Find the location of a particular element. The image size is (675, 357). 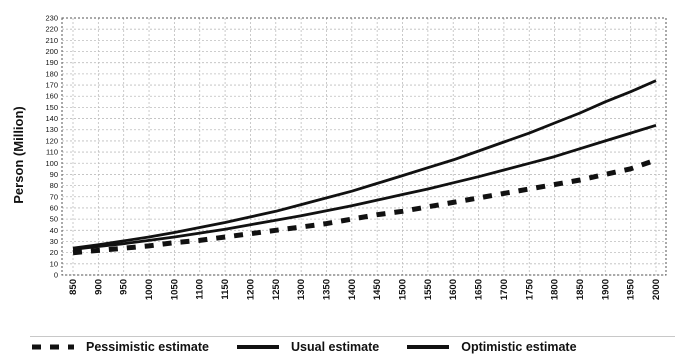

y-tick-label: 190 is located at coordinates (51, 62).